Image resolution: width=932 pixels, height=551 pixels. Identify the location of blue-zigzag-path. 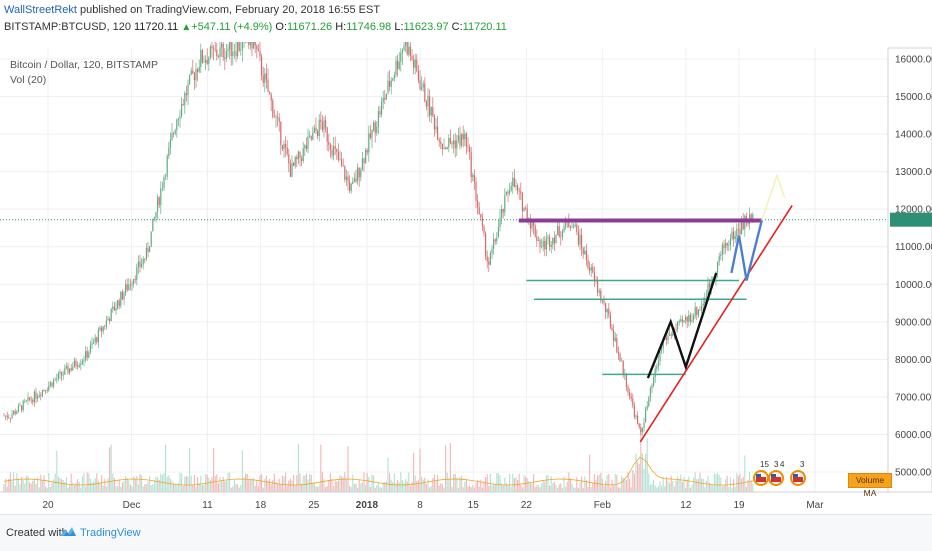
(746, 250).